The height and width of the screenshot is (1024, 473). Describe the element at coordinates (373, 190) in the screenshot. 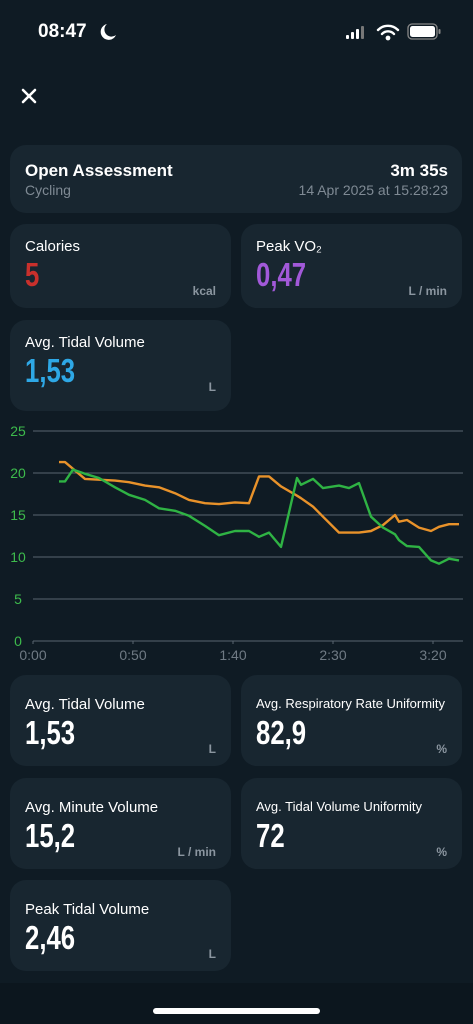

I see `date: 14 Apr 2025 at 15:28:23` at that location.